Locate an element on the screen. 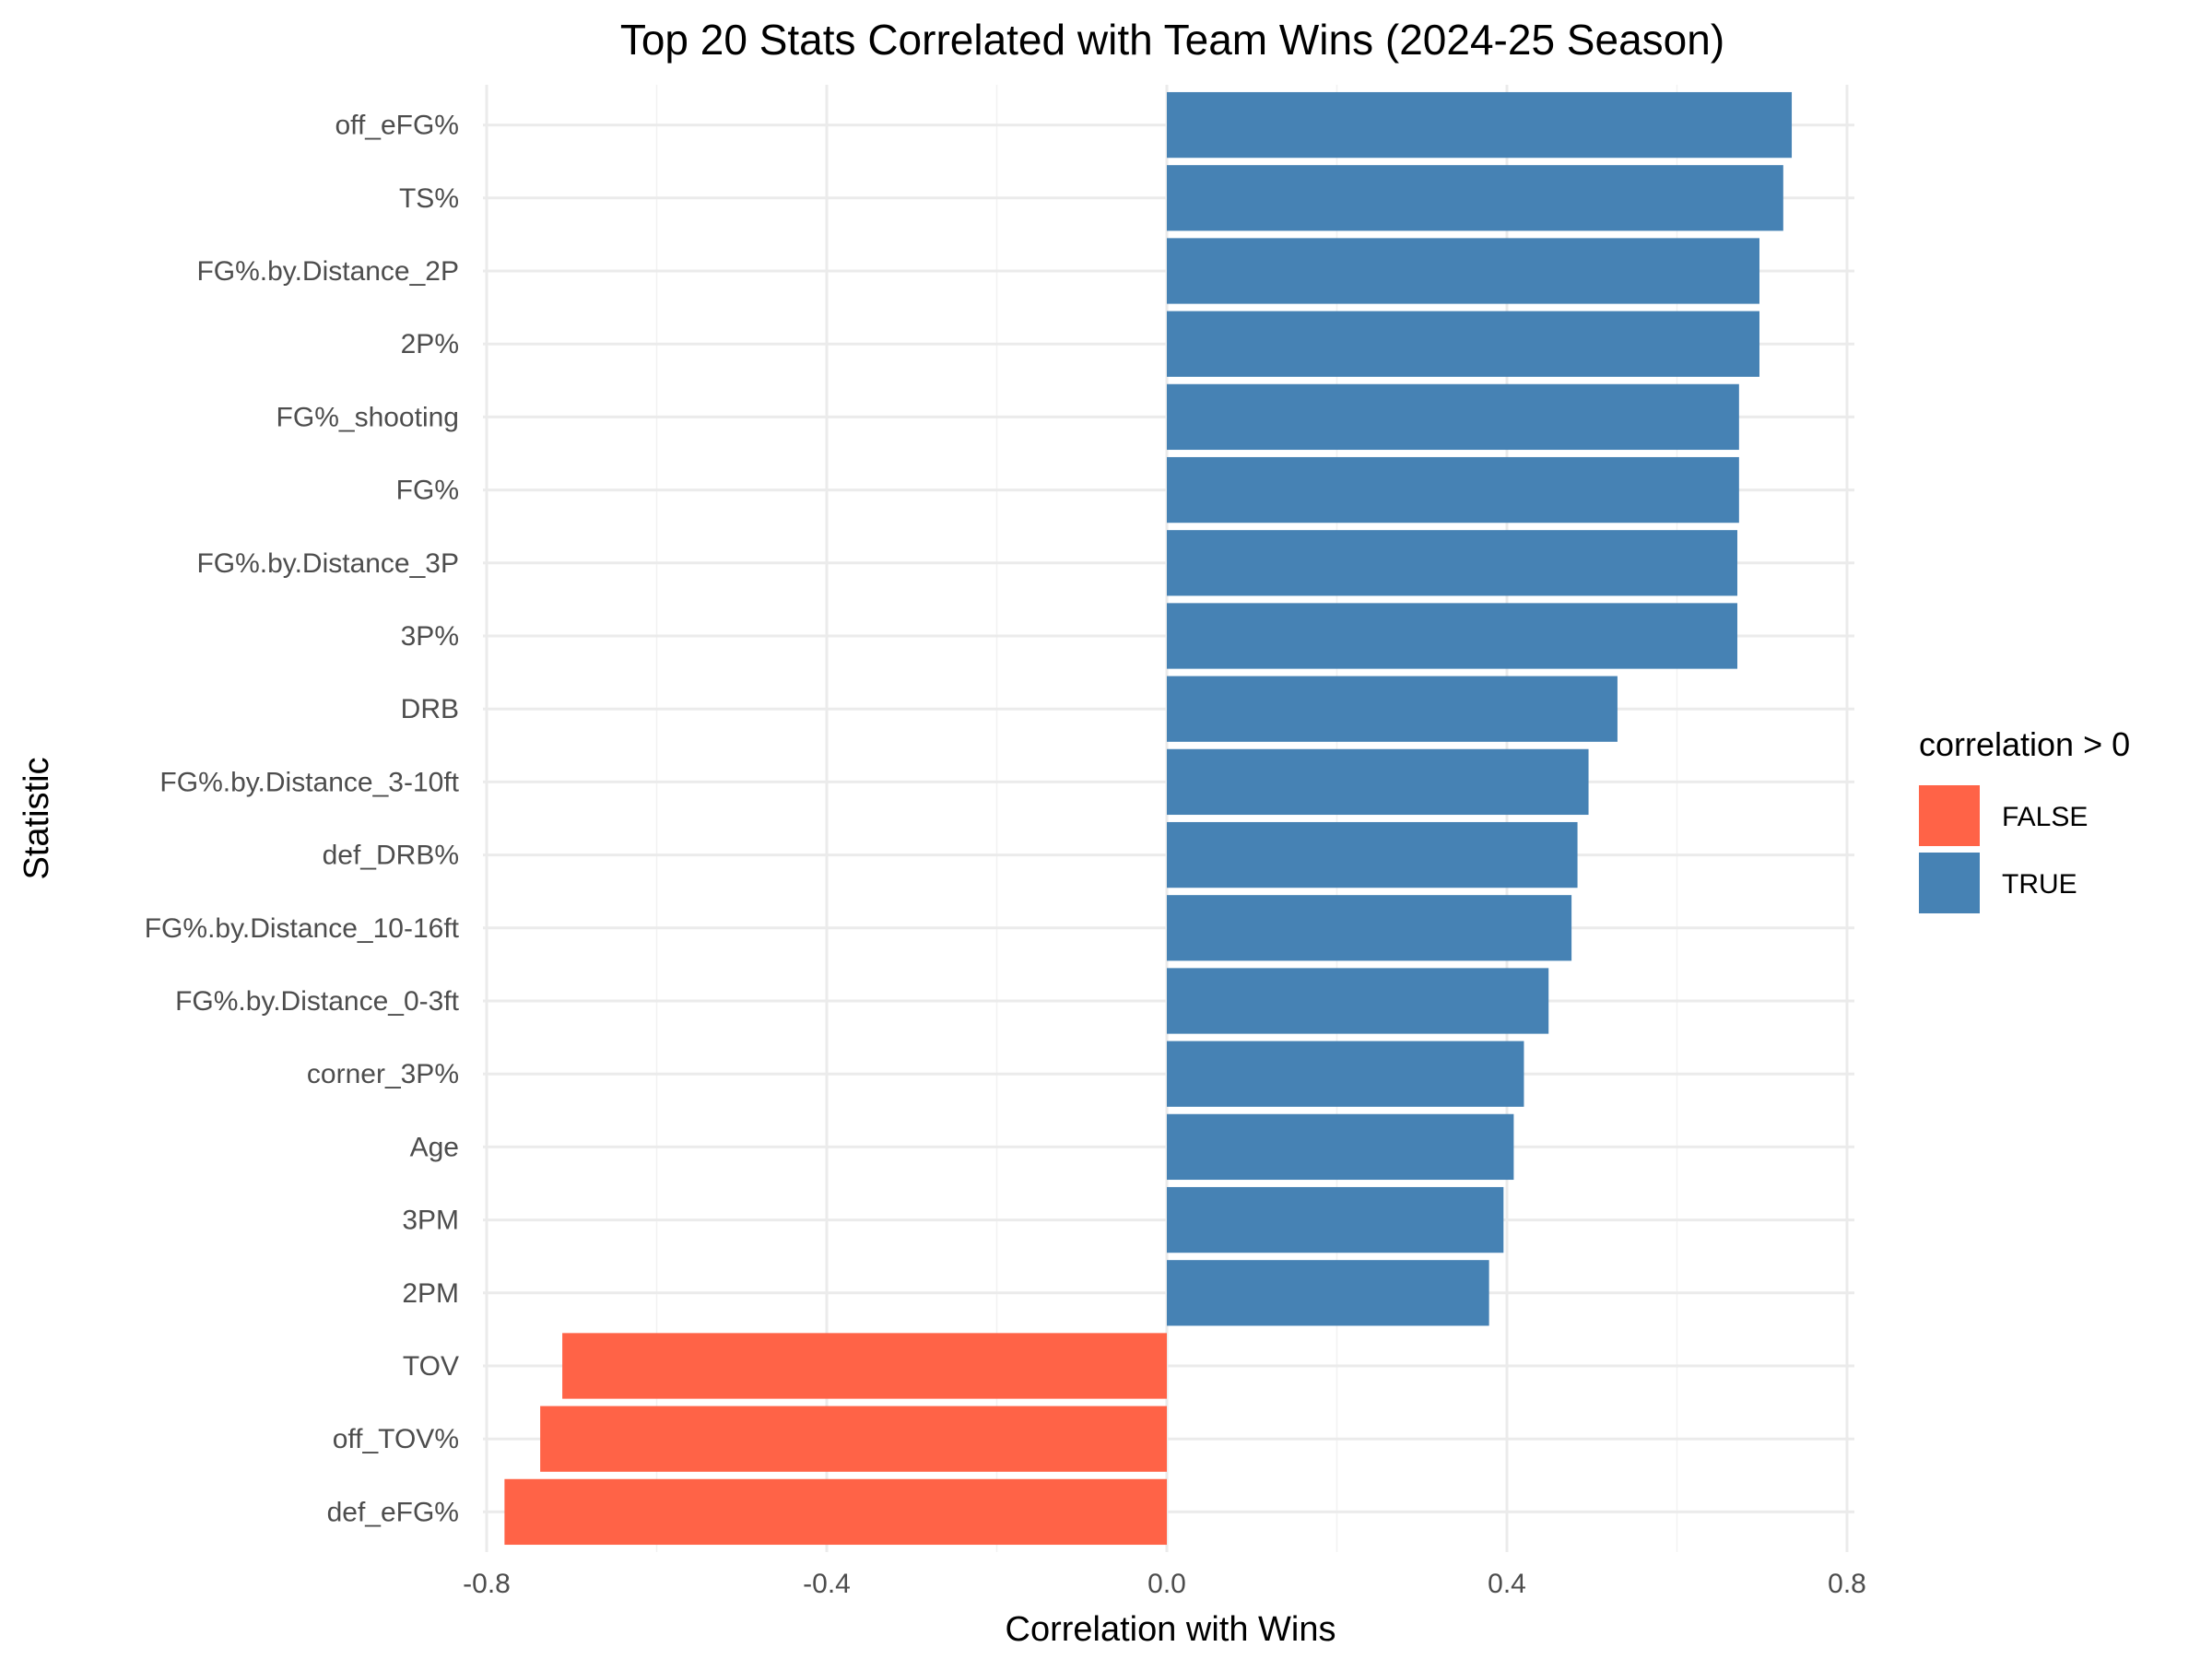 The height and width of the screenshot is (1659, 2212). y-tick-label: FG%.by.Distance_0-3ft is located at coordinates (317, 1001).